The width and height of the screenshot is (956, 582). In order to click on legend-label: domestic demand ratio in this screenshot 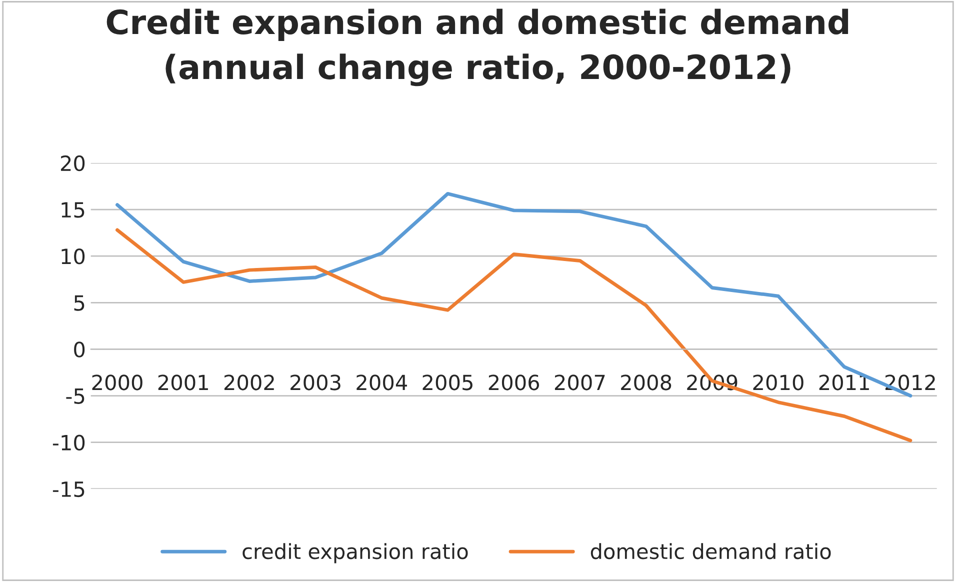, I will do `click(710, 551)`.